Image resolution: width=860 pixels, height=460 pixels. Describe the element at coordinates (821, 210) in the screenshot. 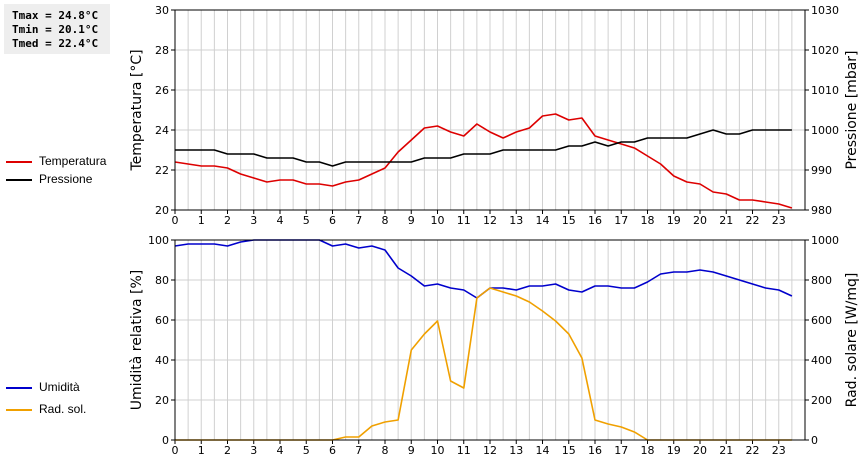

I see `y-right-tick-label: 980` at that location.